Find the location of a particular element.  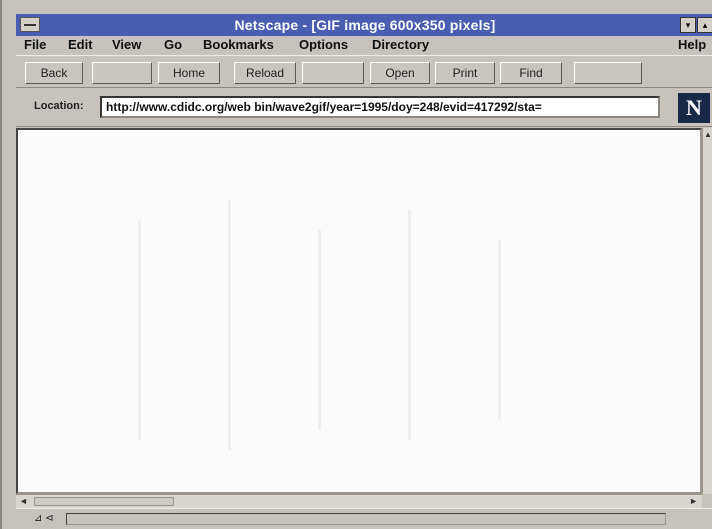

stop-button is located at coordinates (608, 73).